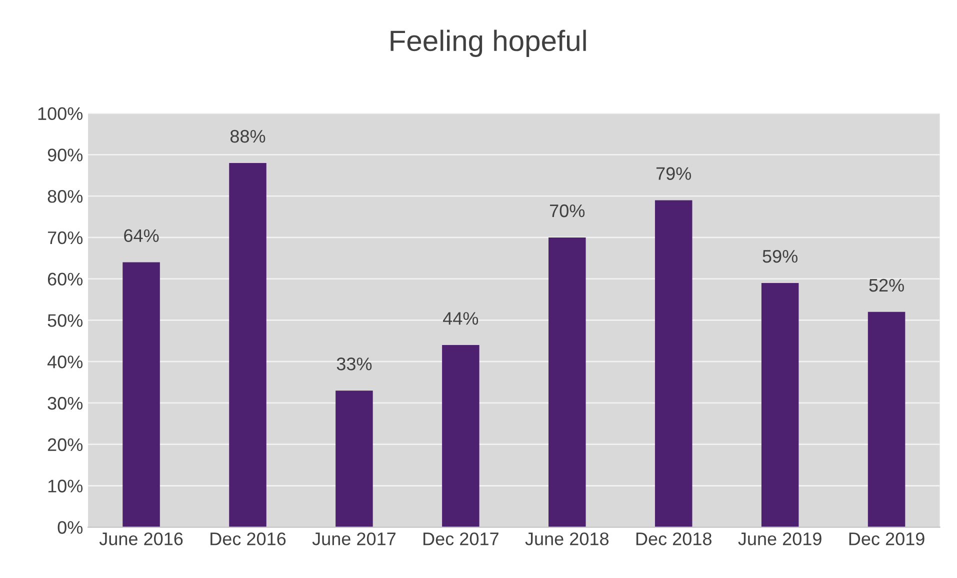  I want to click on x-tick-label: June 2016, so click(141, 539).